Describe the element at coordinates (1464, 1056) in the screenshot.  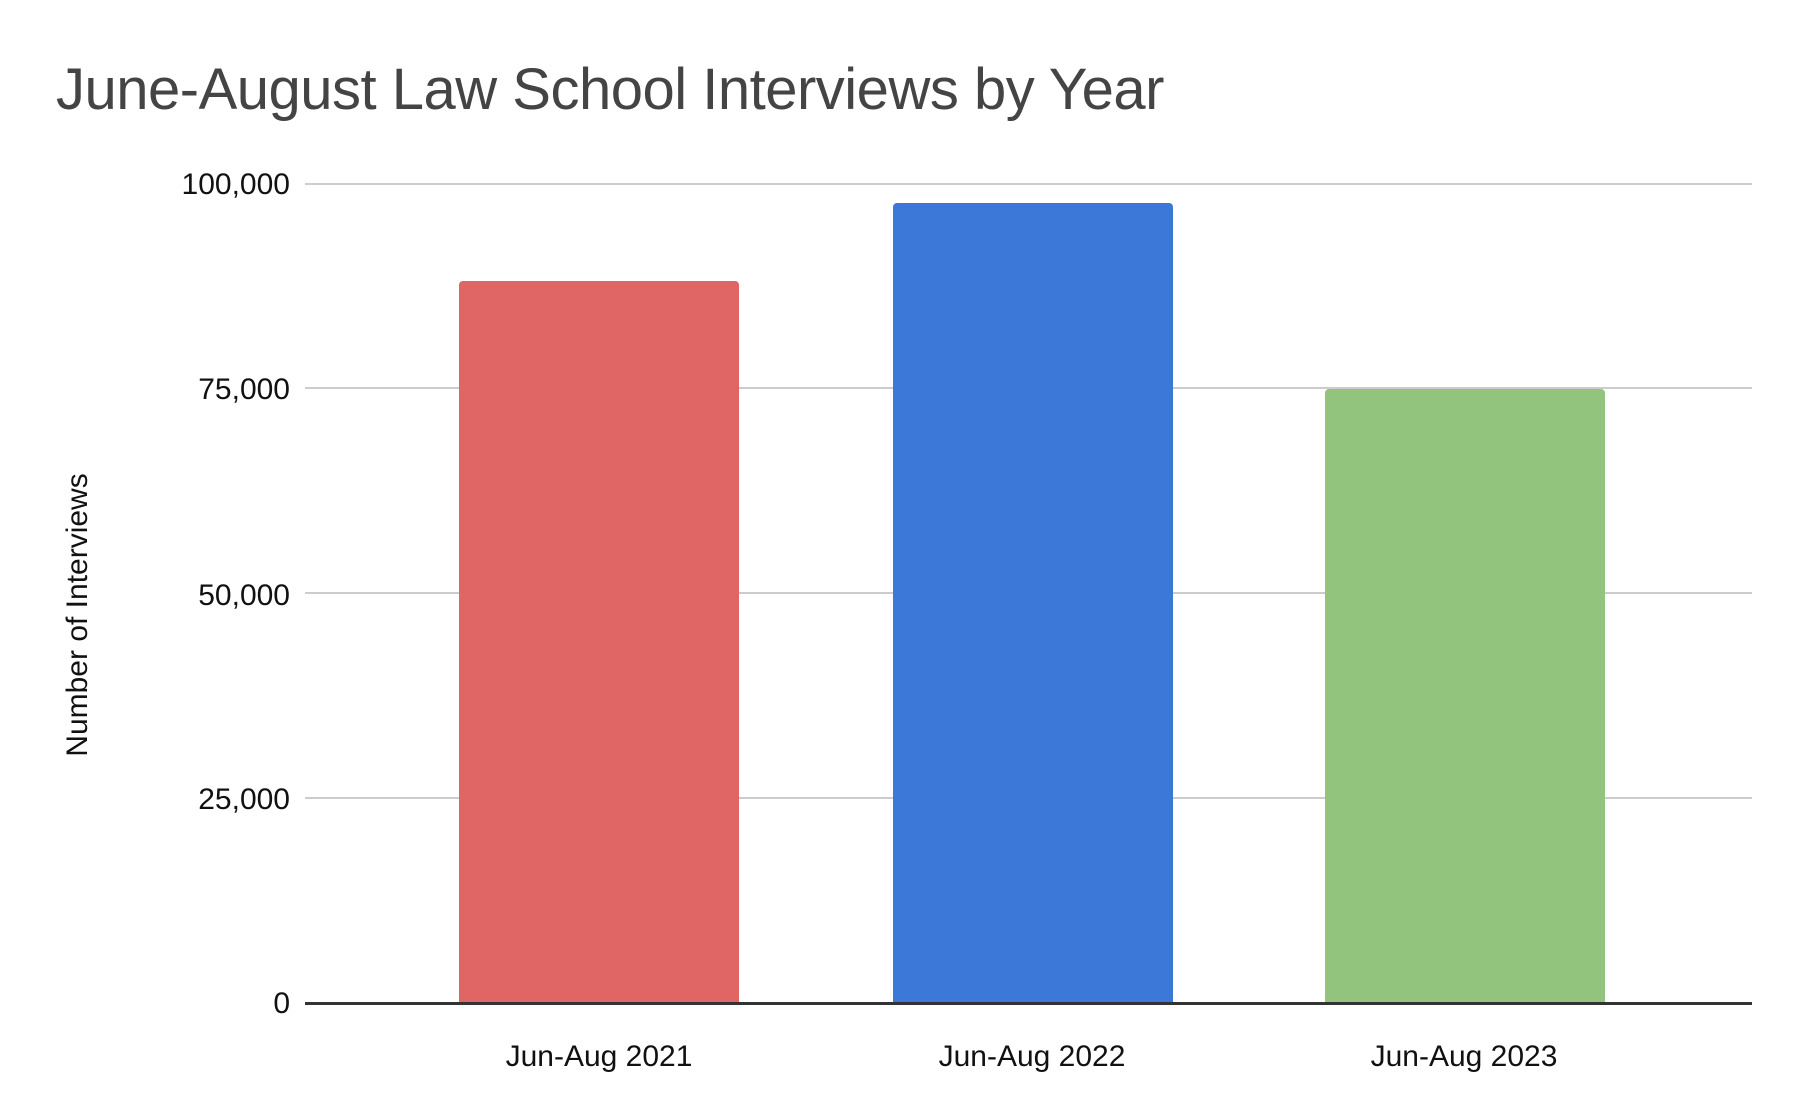
I see `x-tick-2023: Jun-Aug 2023` at that location.